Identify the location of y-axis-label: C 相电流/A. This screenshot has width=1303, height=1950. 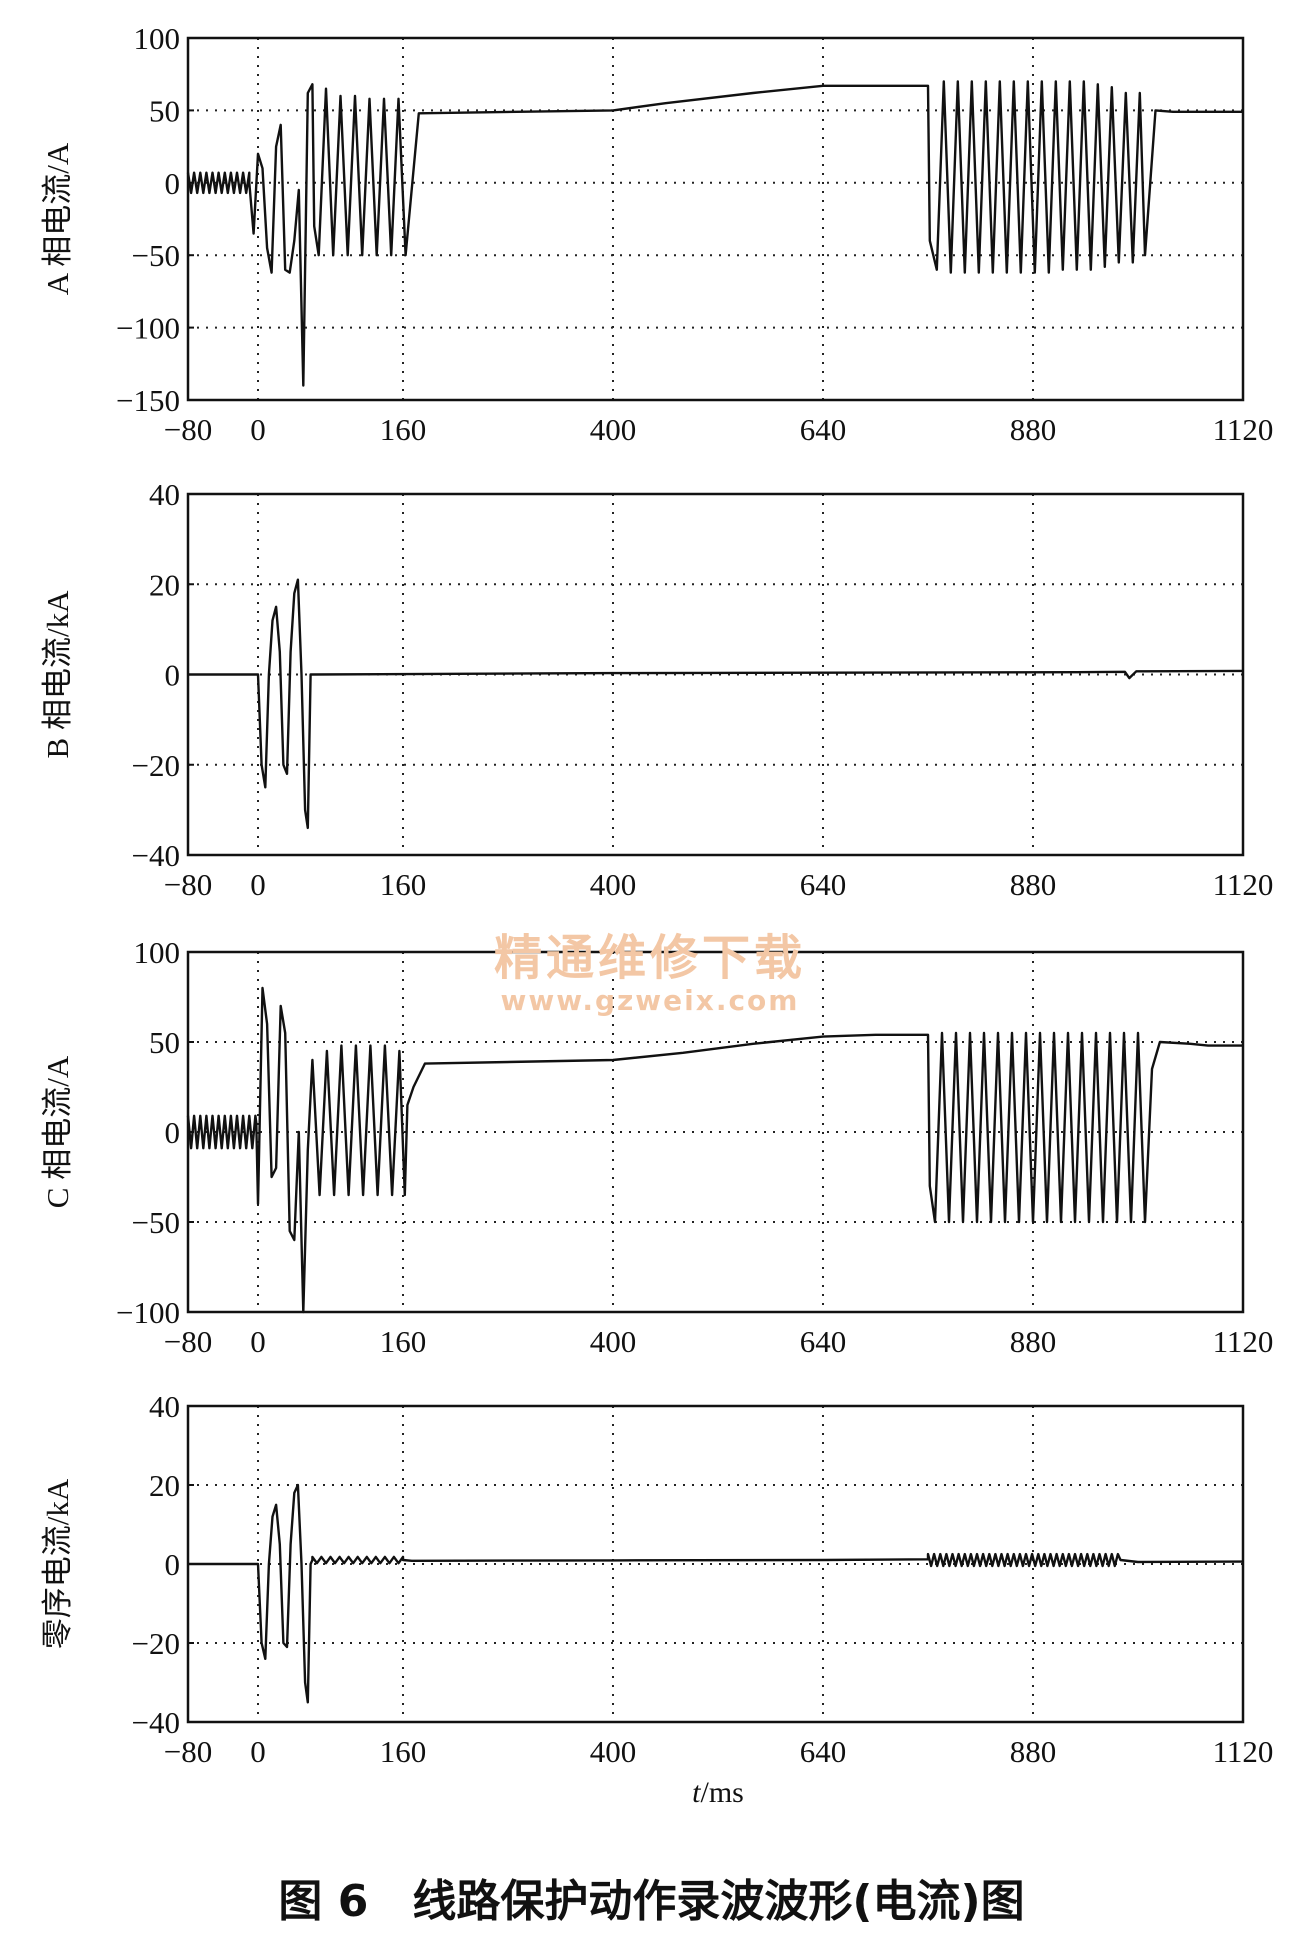
(57, 1131).